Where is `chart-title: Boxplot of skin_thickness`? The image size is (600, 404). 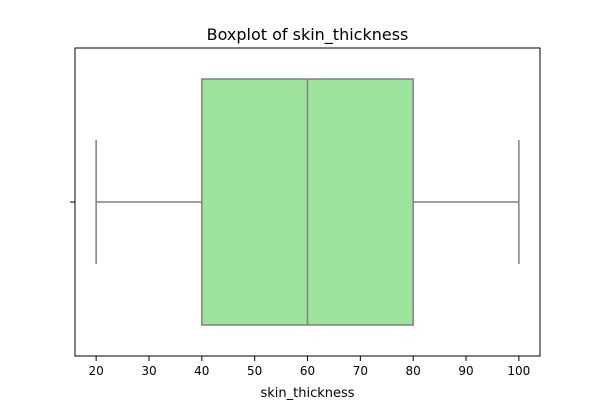 chart-title: Boxplot of skin_thickness is located at coordinates (308, 35).